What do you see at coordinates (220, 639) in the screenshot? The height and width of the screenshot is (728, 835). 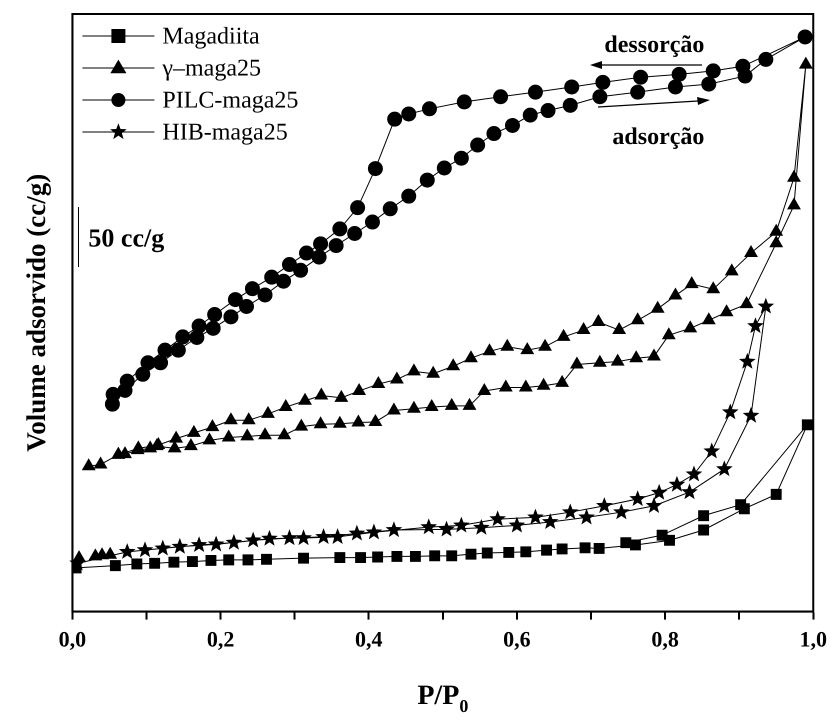 I see `x-tick-label: 0,2` at bounding box center [220, 639].